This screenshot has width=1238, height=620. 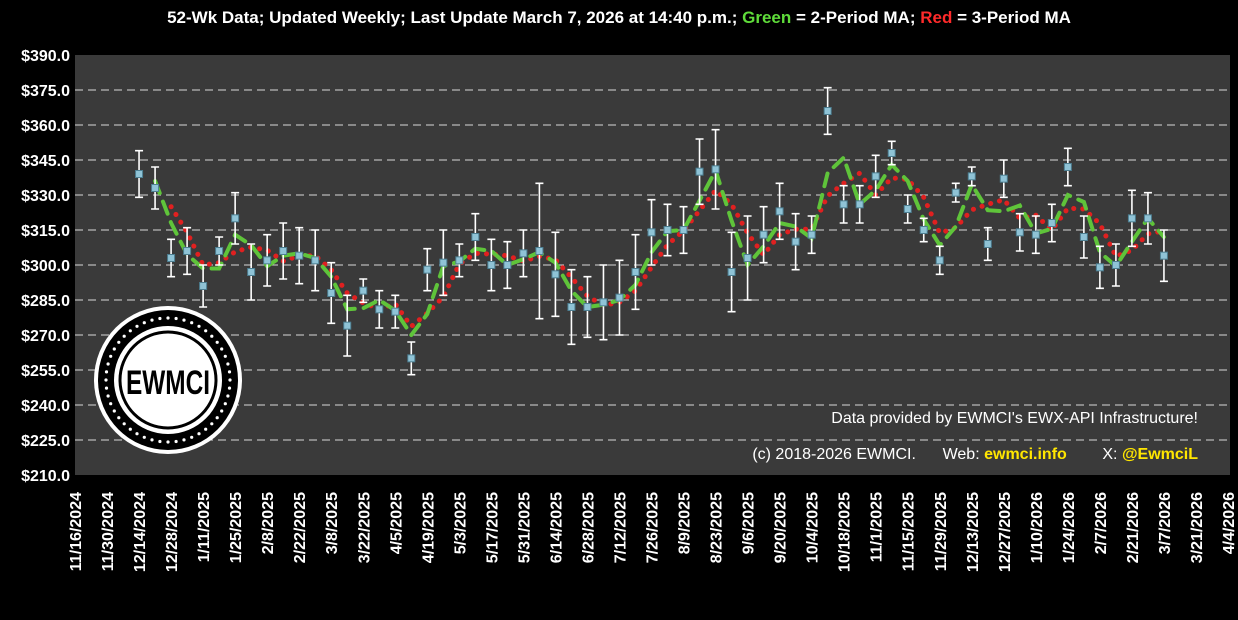 What do you see at coordinates (1069, 527) in the screenshot?
I see `x-tick-label: 1/24/2026` at bounding box center [1069, 527].